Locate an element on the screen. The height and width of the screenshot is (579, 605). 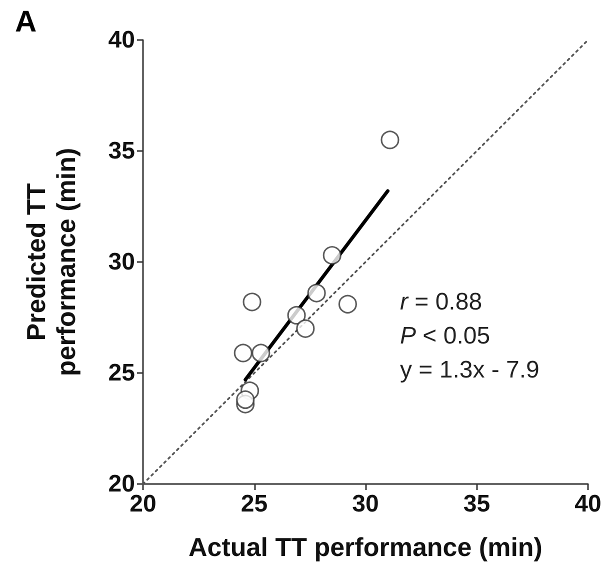
x-tick-label: 30 is located at coordinates (365, 504).